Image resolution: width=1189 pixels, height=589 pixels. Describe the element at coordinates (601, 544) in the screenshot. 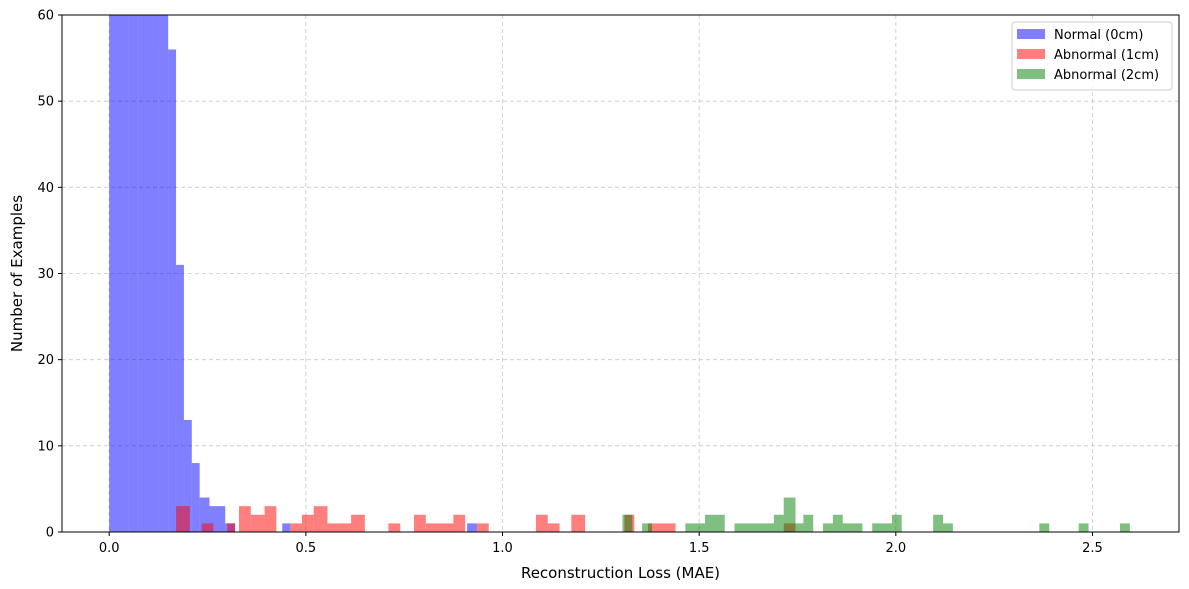

I see `x-axis-ticks: 0.0 0.5 1.0 1.5 2.0 2.5` at that location.